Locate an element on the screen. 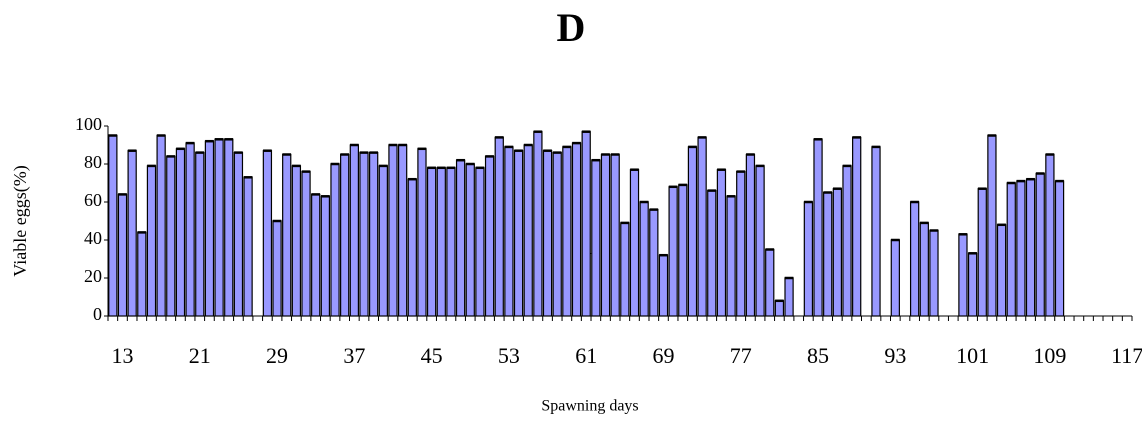 This screenshot has height=428, width=1142. x-axis-label: Spawning days is located at coordinates (589, 406).